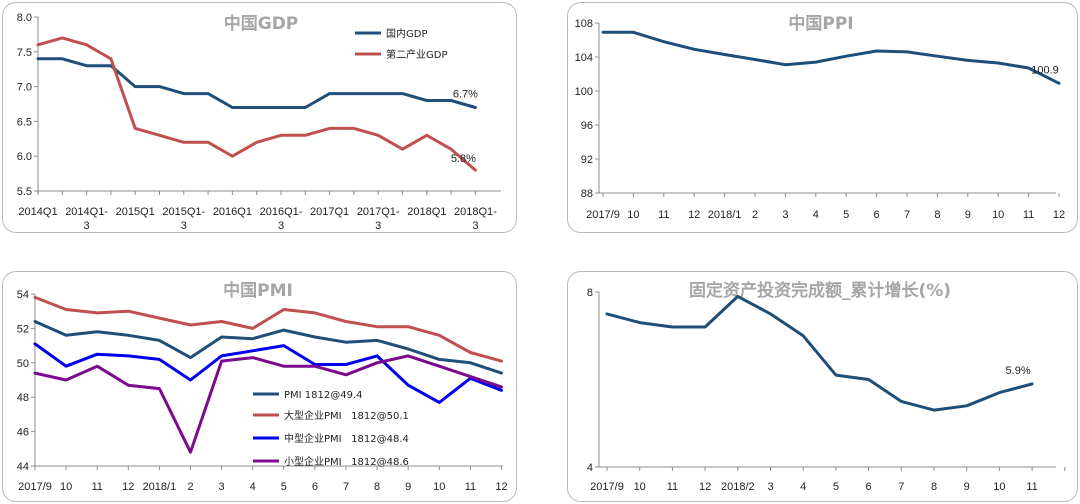  I want to click on ppi-x-tick-label: 7, so click(907, 215).